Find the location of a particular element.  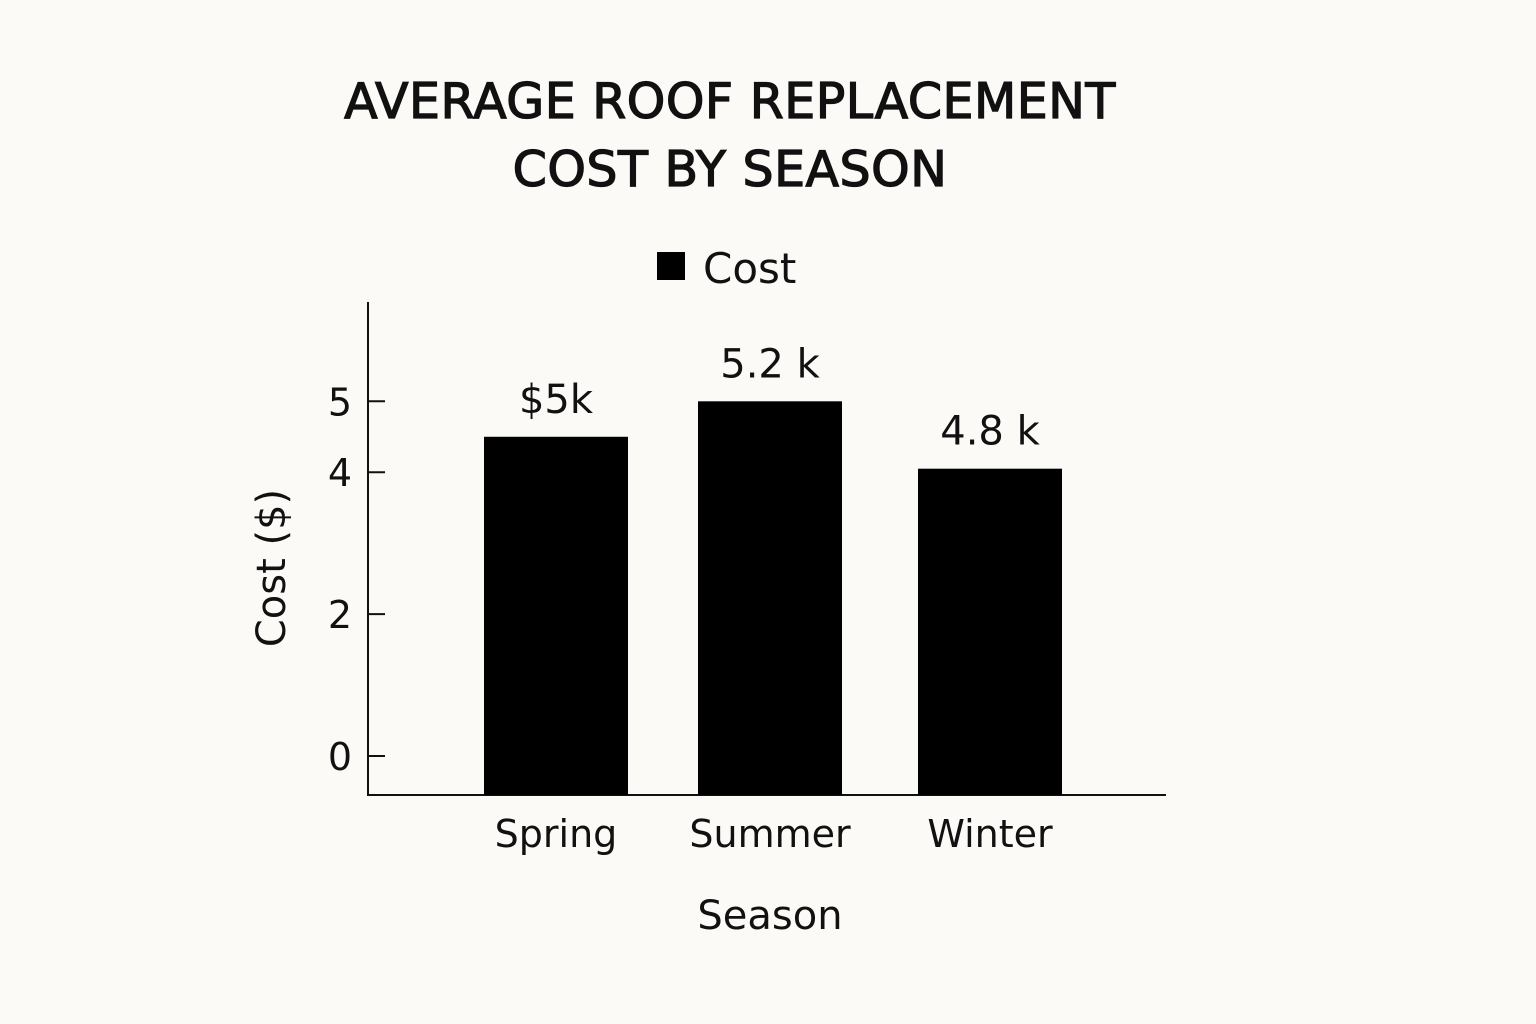

x-tick-label-summer: Summer is located at coordinates (770, 834).